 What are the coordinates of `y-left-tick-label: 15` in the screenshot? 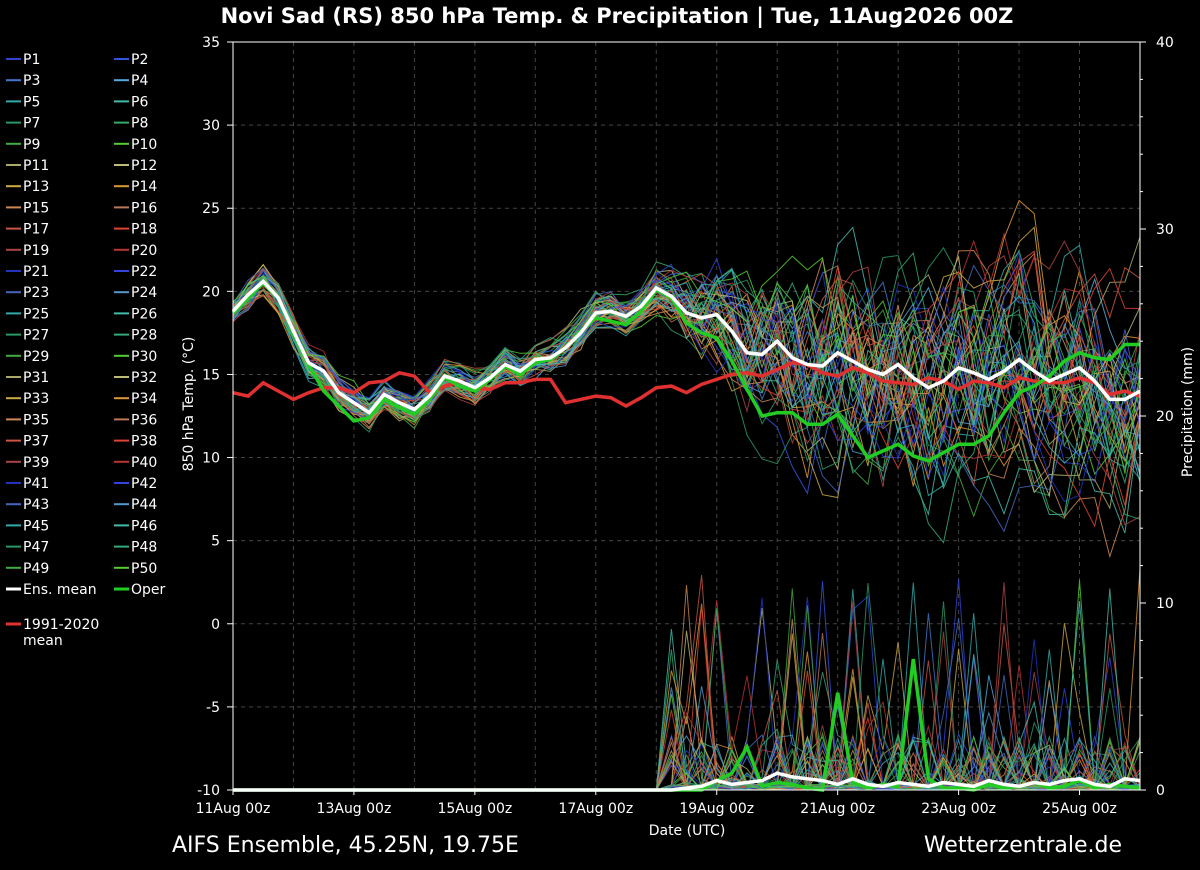 It's located at (211, 375).